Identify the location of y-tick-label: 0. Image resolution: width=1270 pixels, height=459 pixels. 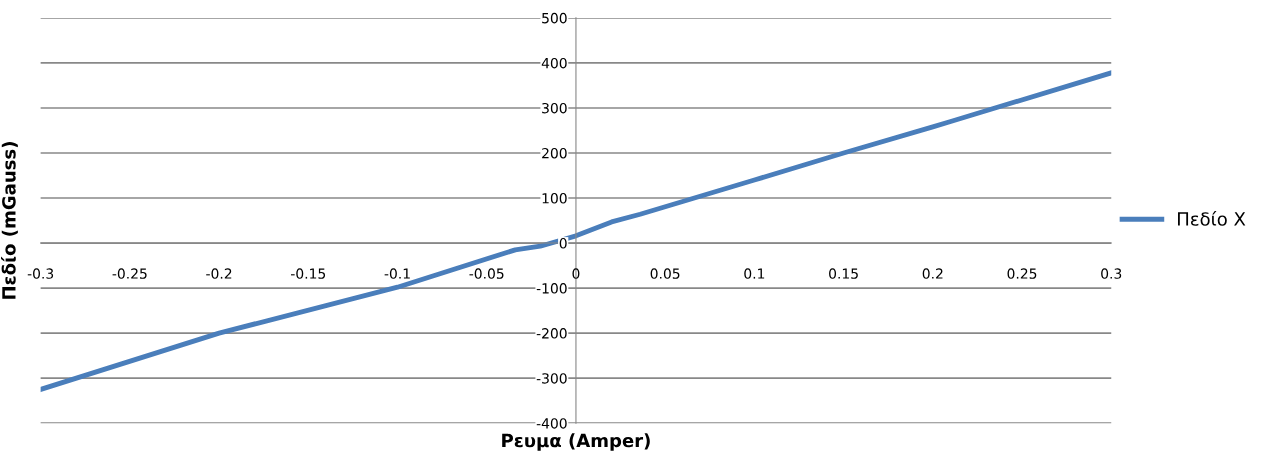
(563, 243).